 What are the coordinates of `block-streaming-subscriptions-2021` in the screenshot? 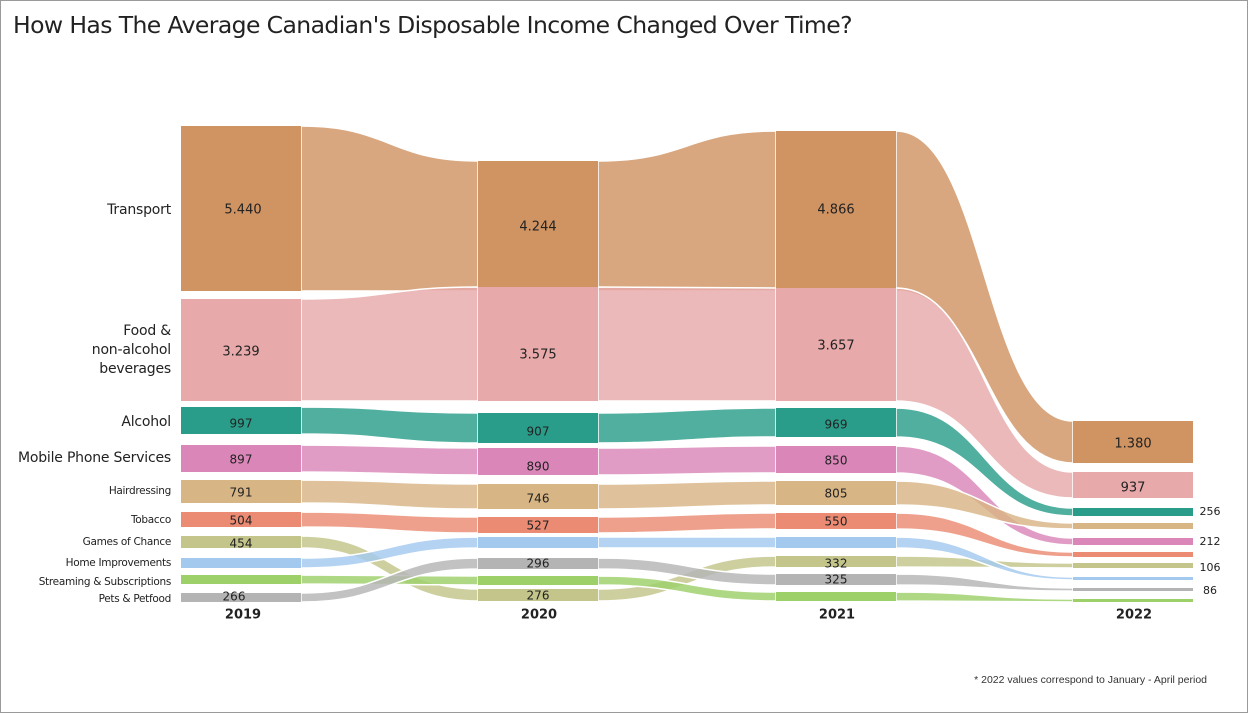 It's located at (836, 596).